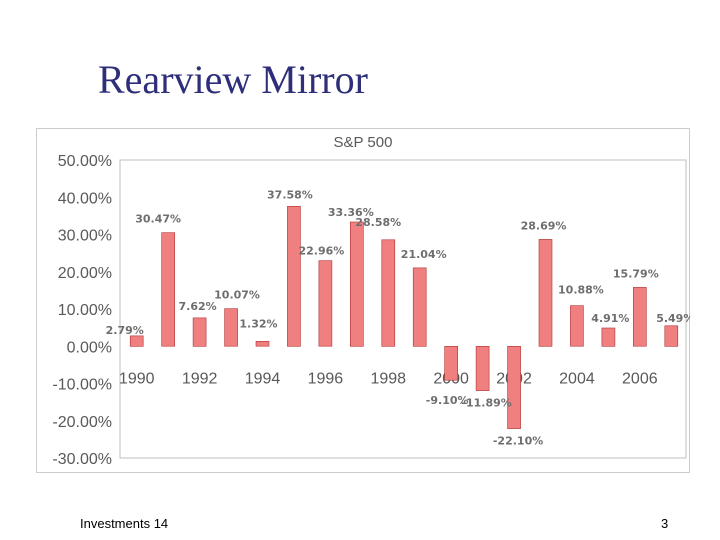  What do you see at coordinates (200, 378) in the screenshot?
I see `x-tick-label: 1992` at bounding box center [200, 378].